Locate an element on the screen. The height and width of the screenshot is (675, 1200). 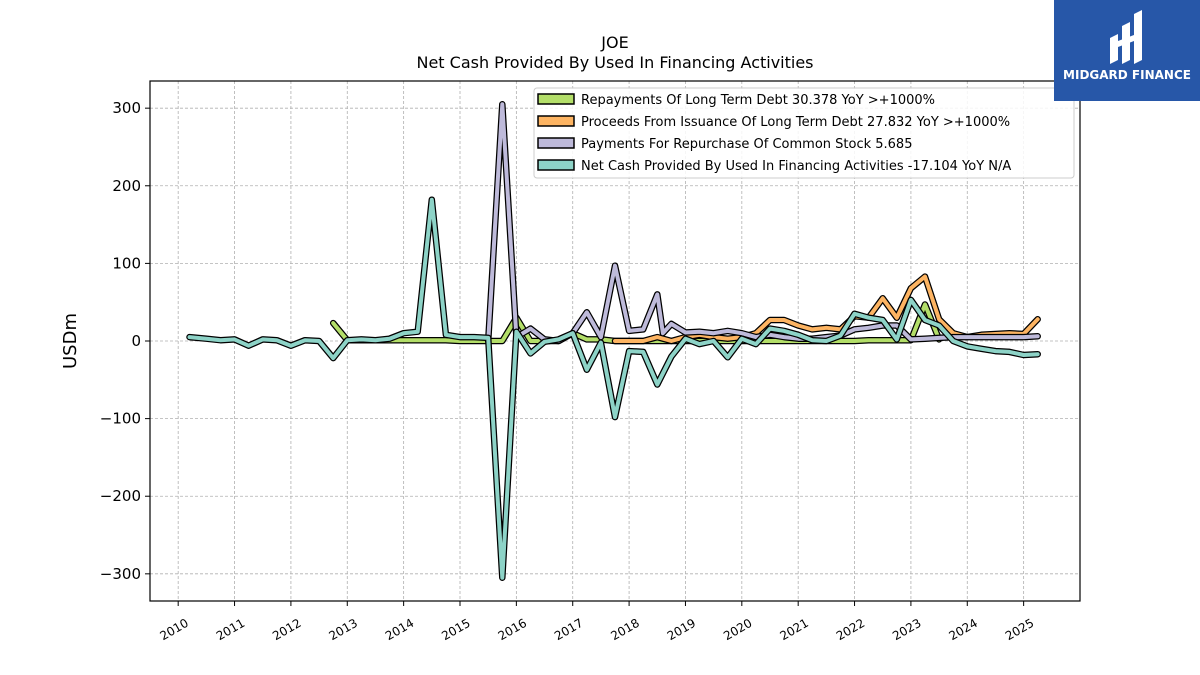
legend-box is located at coordinates (804, 133).